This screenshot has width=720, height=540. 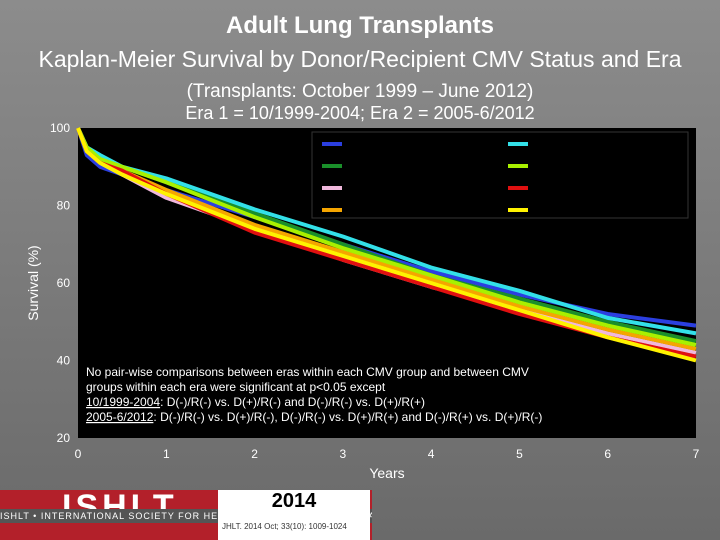 I want to click on x-tick-label: 0, so click(x=78, y=454).